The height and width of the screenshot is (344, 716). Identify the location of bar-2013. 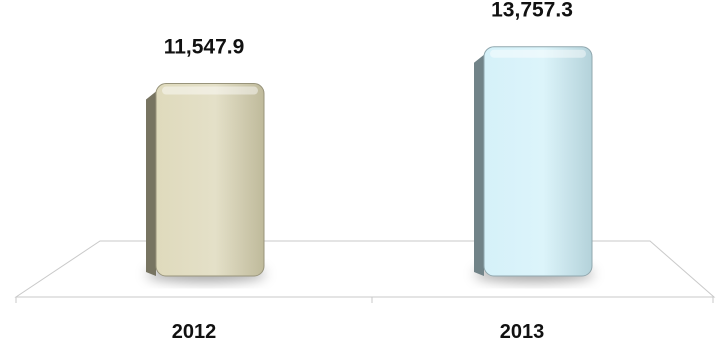
(534, 164).